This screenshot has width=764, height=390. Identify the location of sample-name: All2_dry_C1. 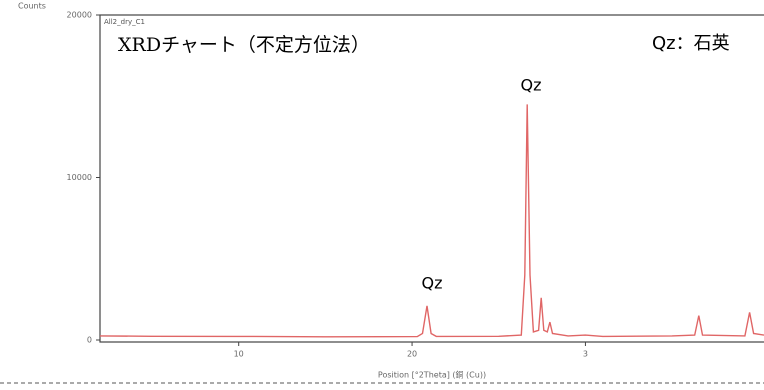
(124, 22).